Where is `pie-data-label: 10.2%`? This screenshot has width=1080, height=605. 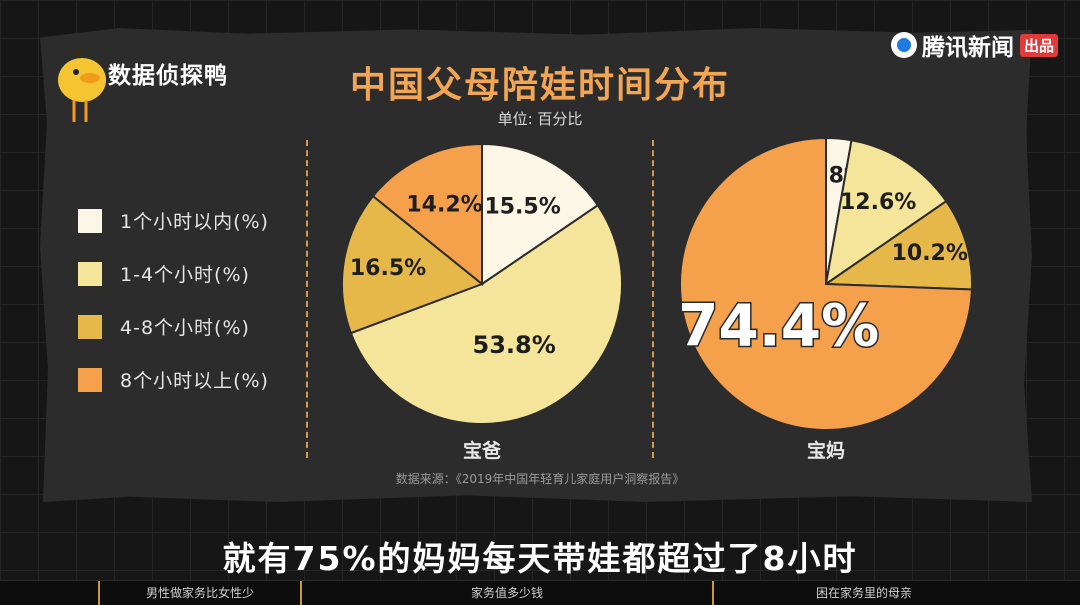 pie-data-label: 10.2% is located at coordinates (930, 253).